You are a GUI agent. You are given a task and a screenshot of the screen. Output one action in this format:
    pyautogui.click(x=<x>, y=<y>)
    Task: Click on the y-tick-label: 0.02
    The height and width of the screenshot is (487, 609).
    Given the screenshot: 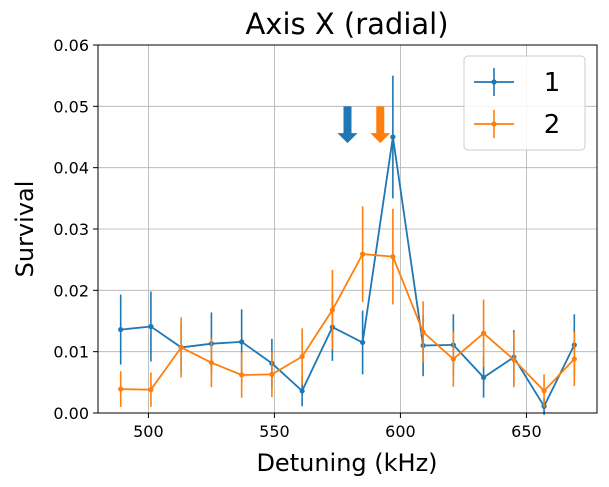 What is the action you would take?
    pyautogui.click(x=71, y=290)
    